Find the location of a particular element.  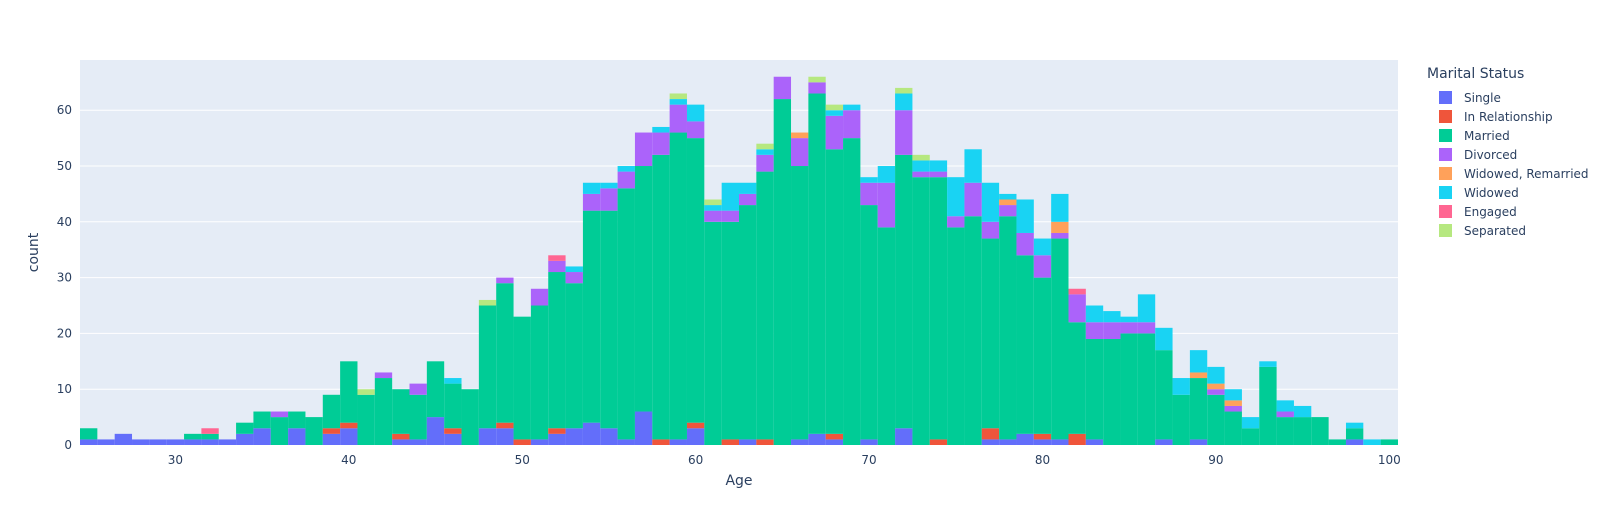

legend-label: In Relationship is located at coordinates (1508, 117).